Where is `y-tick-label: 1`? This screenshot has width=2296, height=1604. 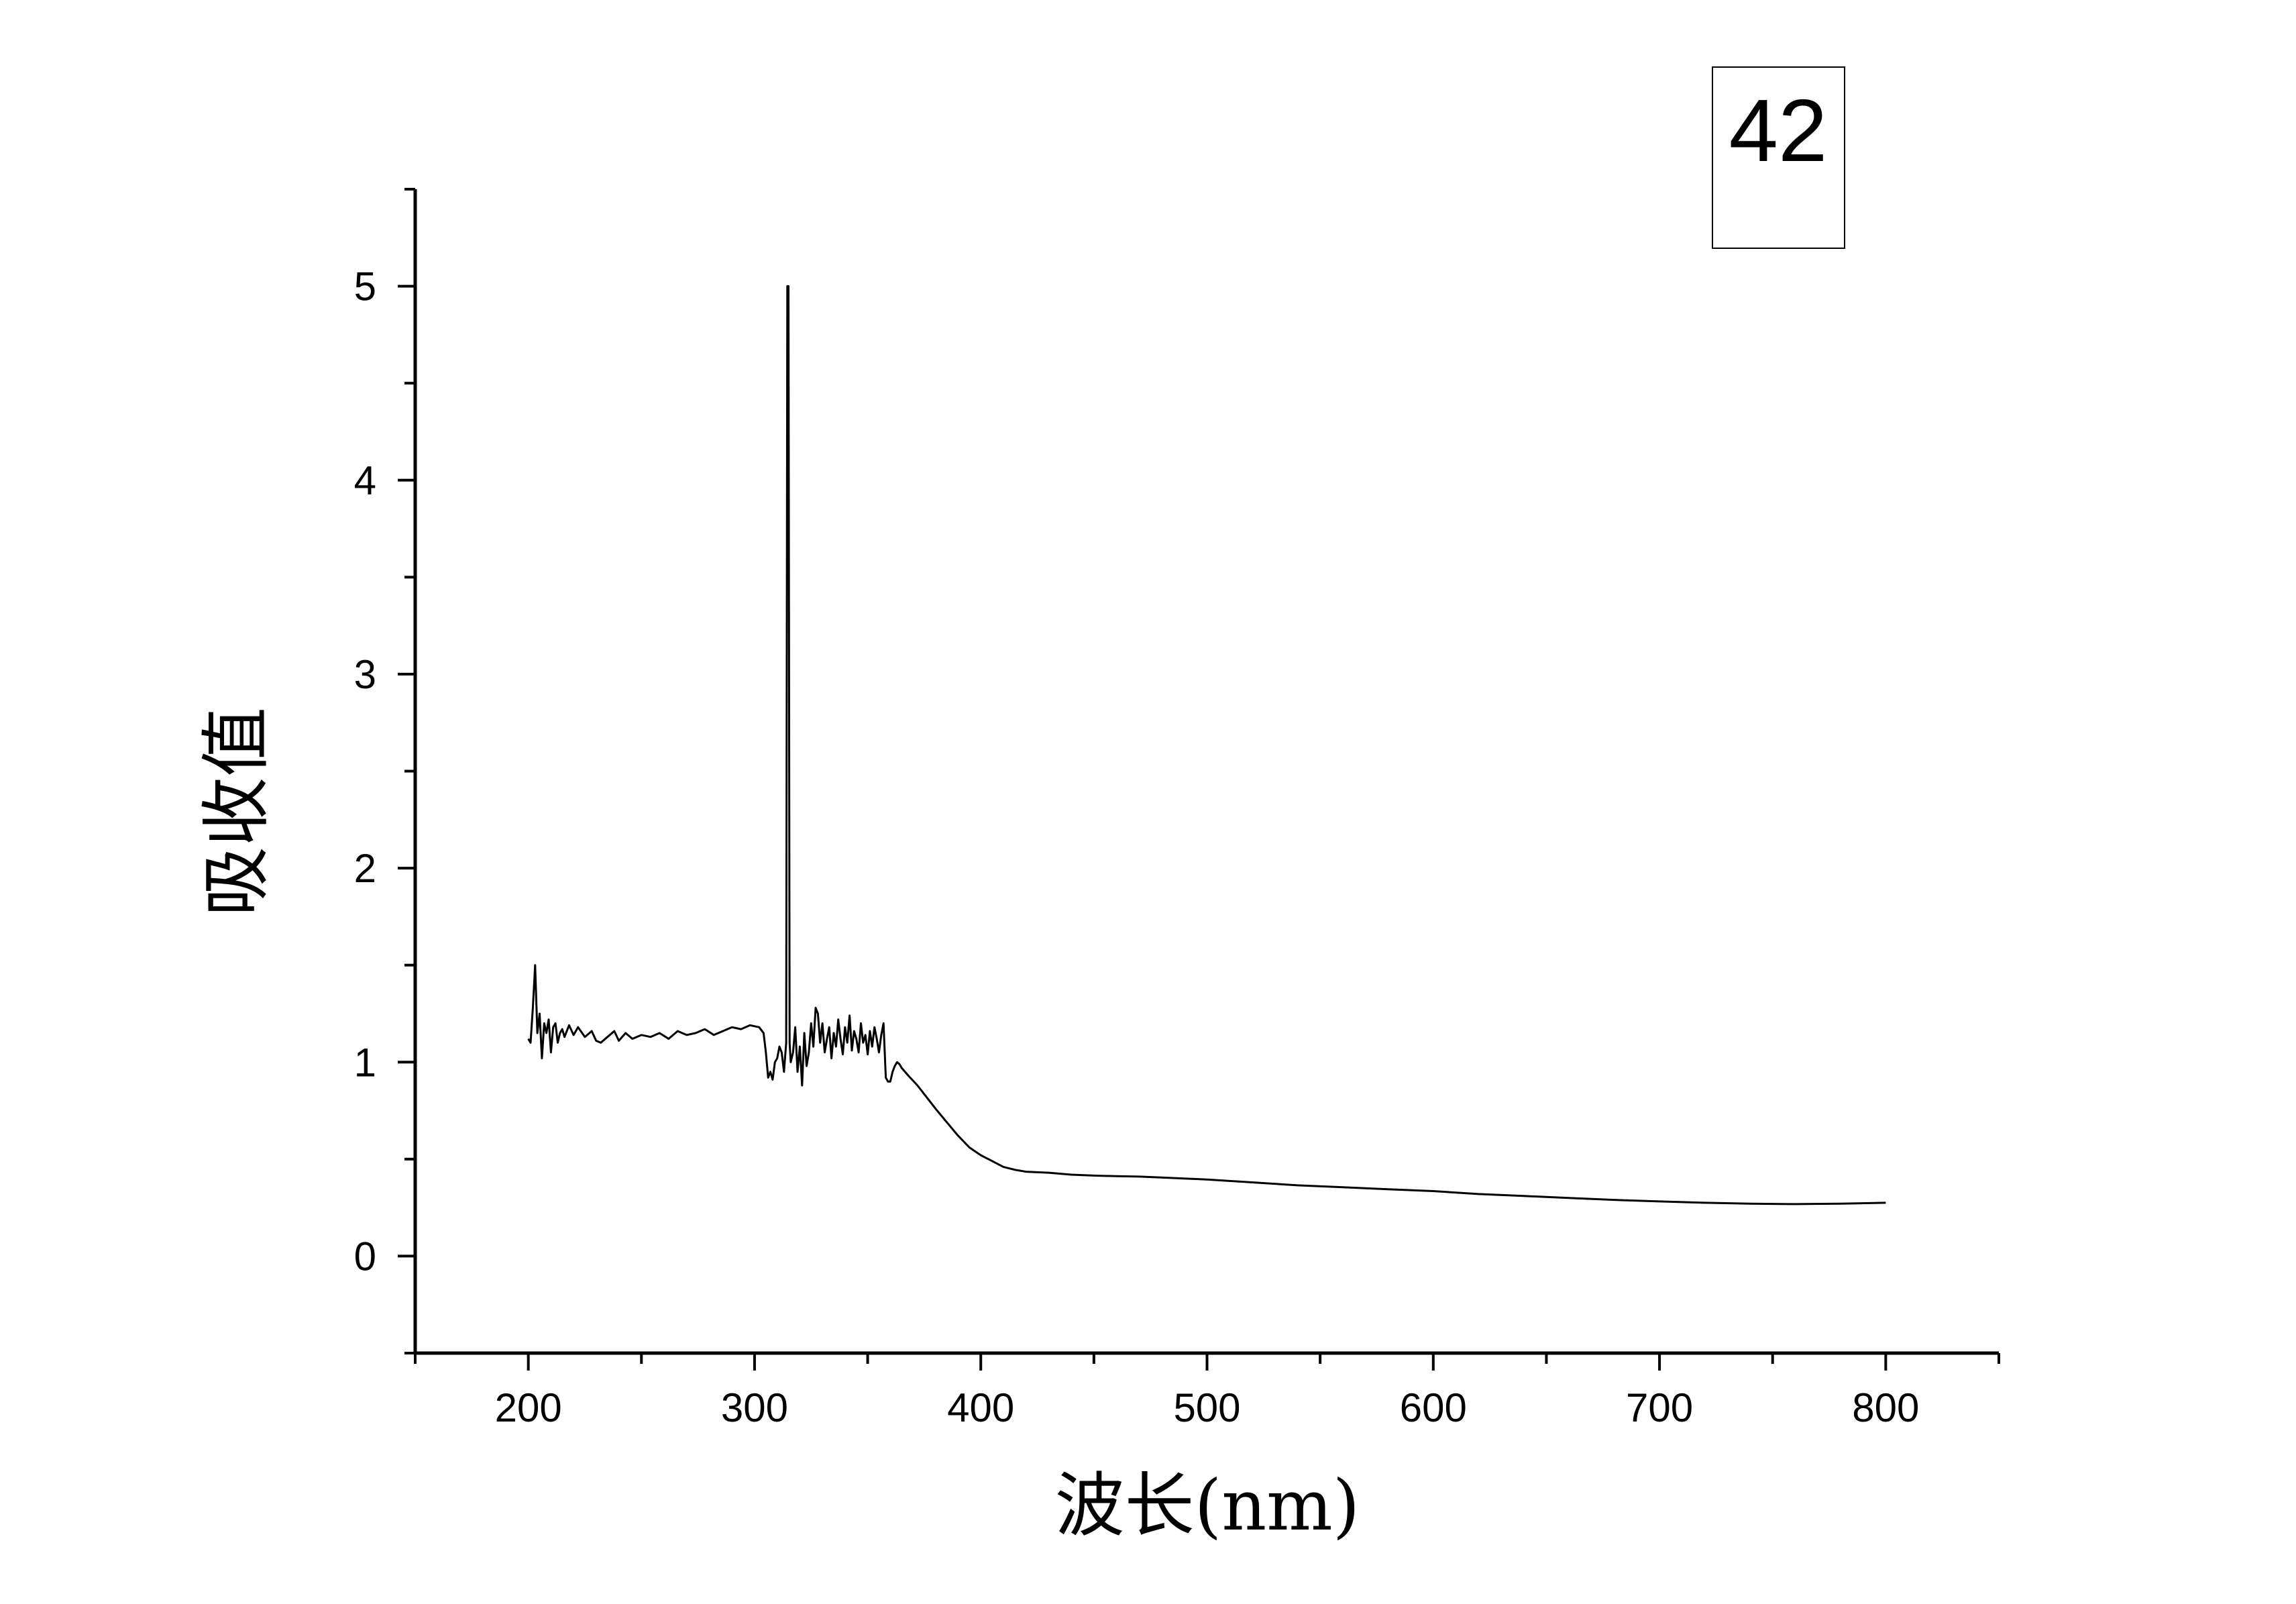 y-tick-label: 1 is located at coordinates (365, 1062).